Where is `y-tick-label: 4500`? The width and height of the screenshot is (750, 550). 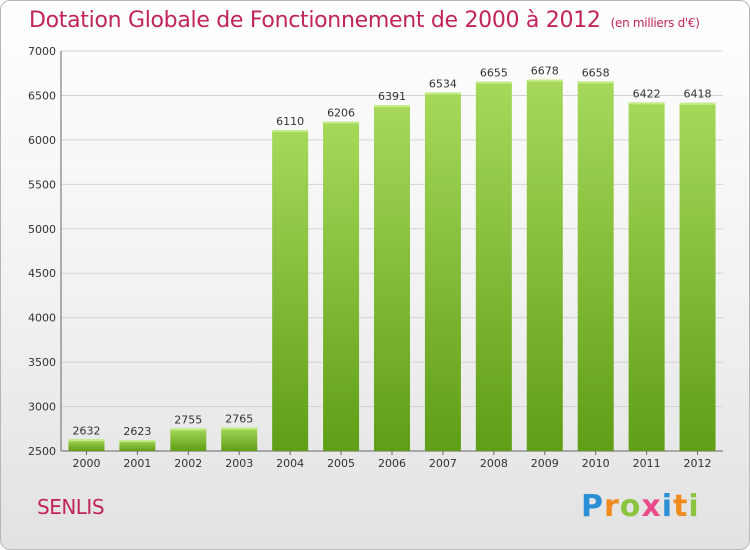 y-tick-label: 4500 is located at coordinates (42, 273).